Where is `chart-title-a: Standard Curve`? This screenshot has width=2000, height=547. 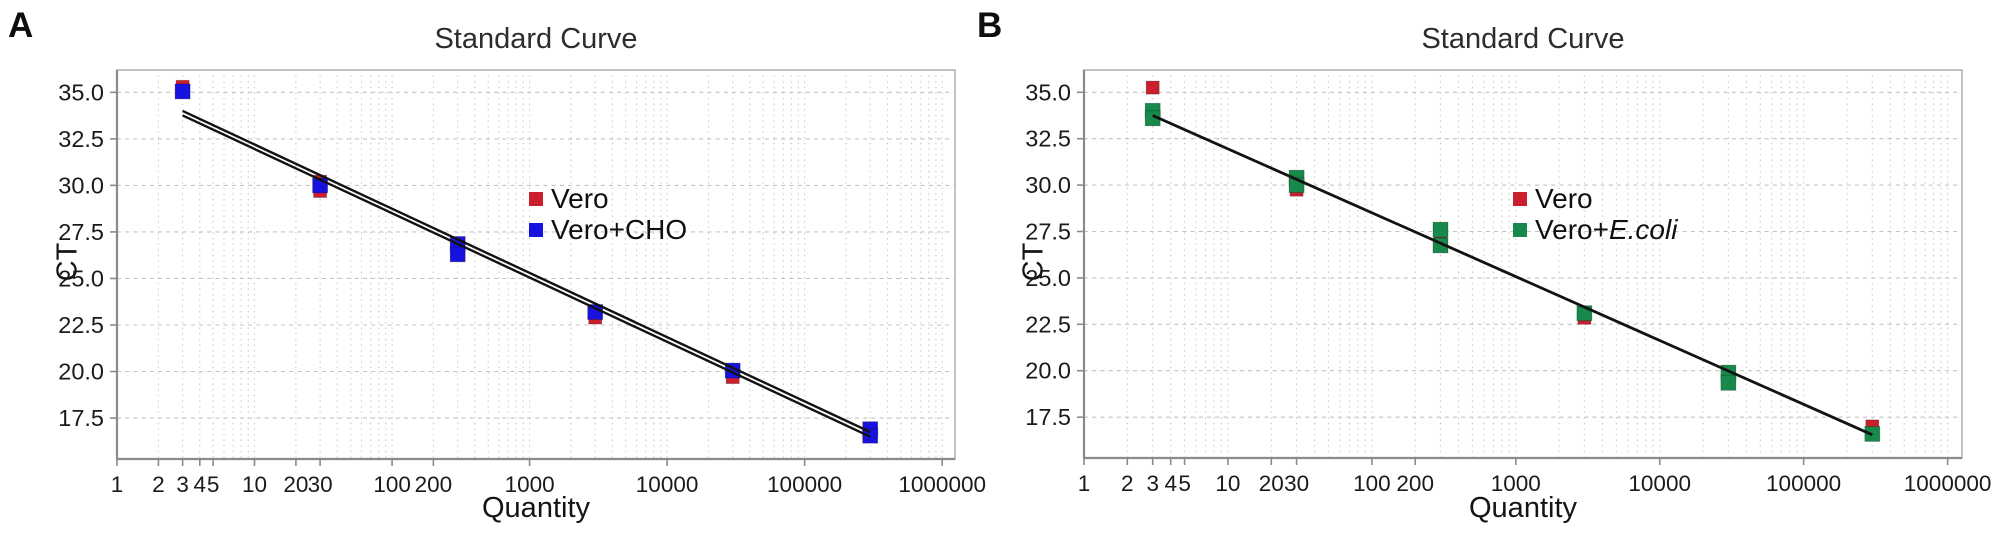
chart-title-a: Standard Curve is located at coordinates (536, 39).